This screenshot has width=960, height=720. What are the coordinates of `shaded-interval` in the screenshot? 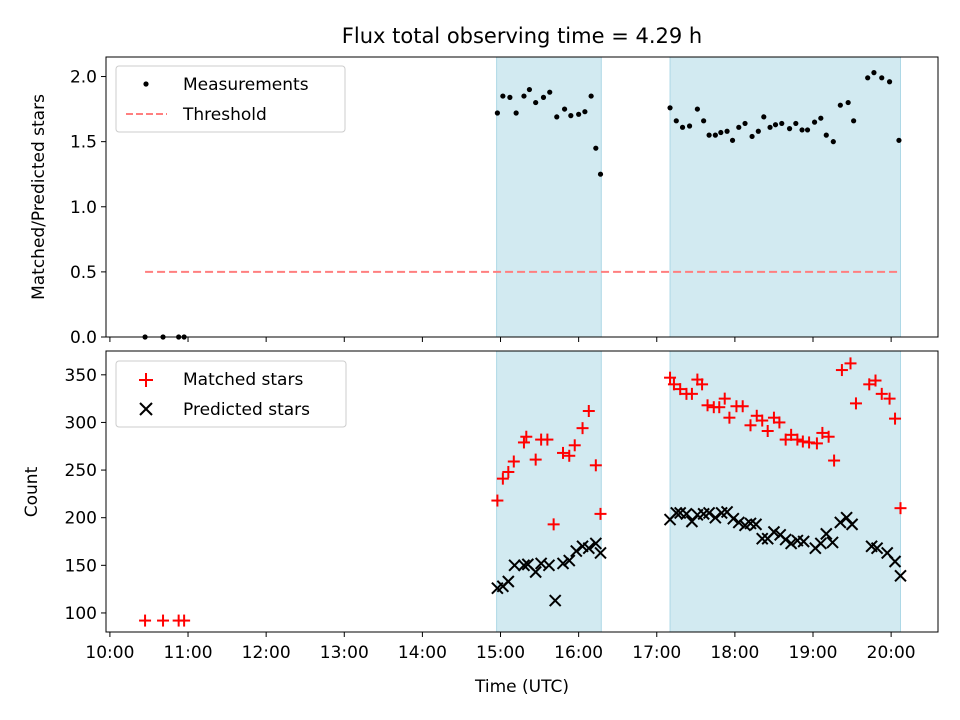 It's located at (785, 491).